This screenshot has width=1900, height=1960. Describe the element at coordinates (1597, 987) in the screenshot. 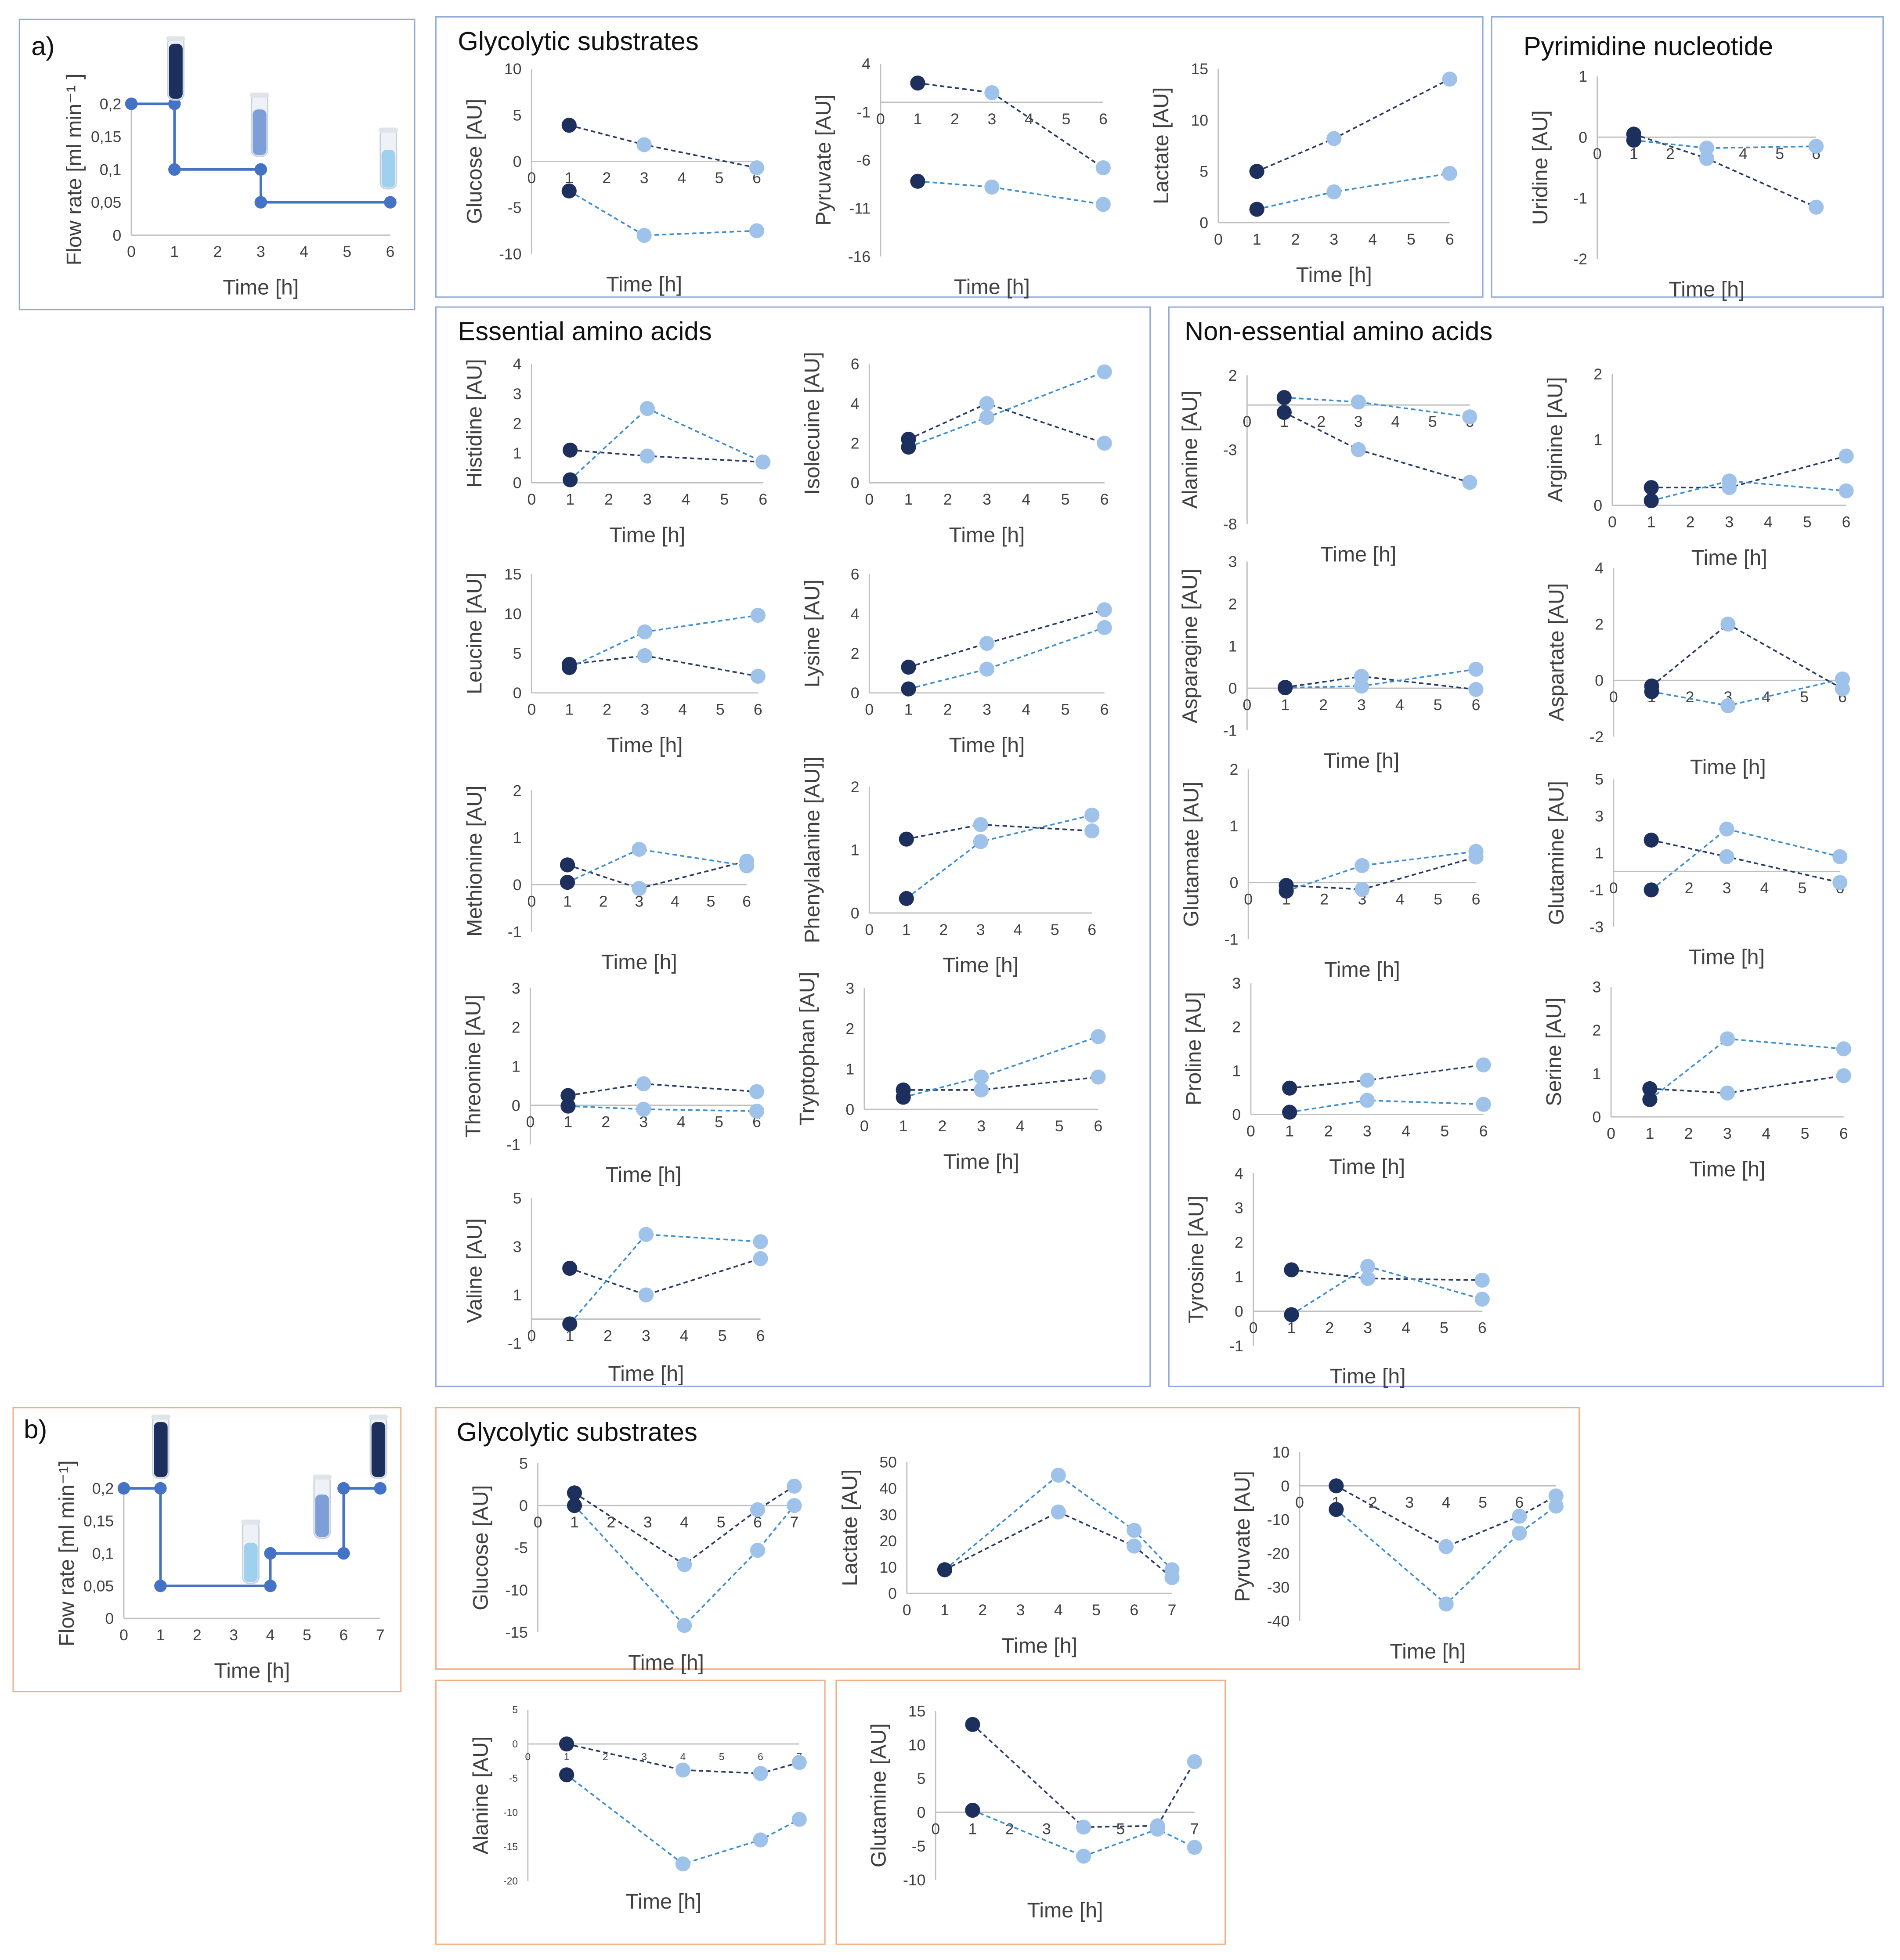

I see `y-tick-label: 3` at that location.